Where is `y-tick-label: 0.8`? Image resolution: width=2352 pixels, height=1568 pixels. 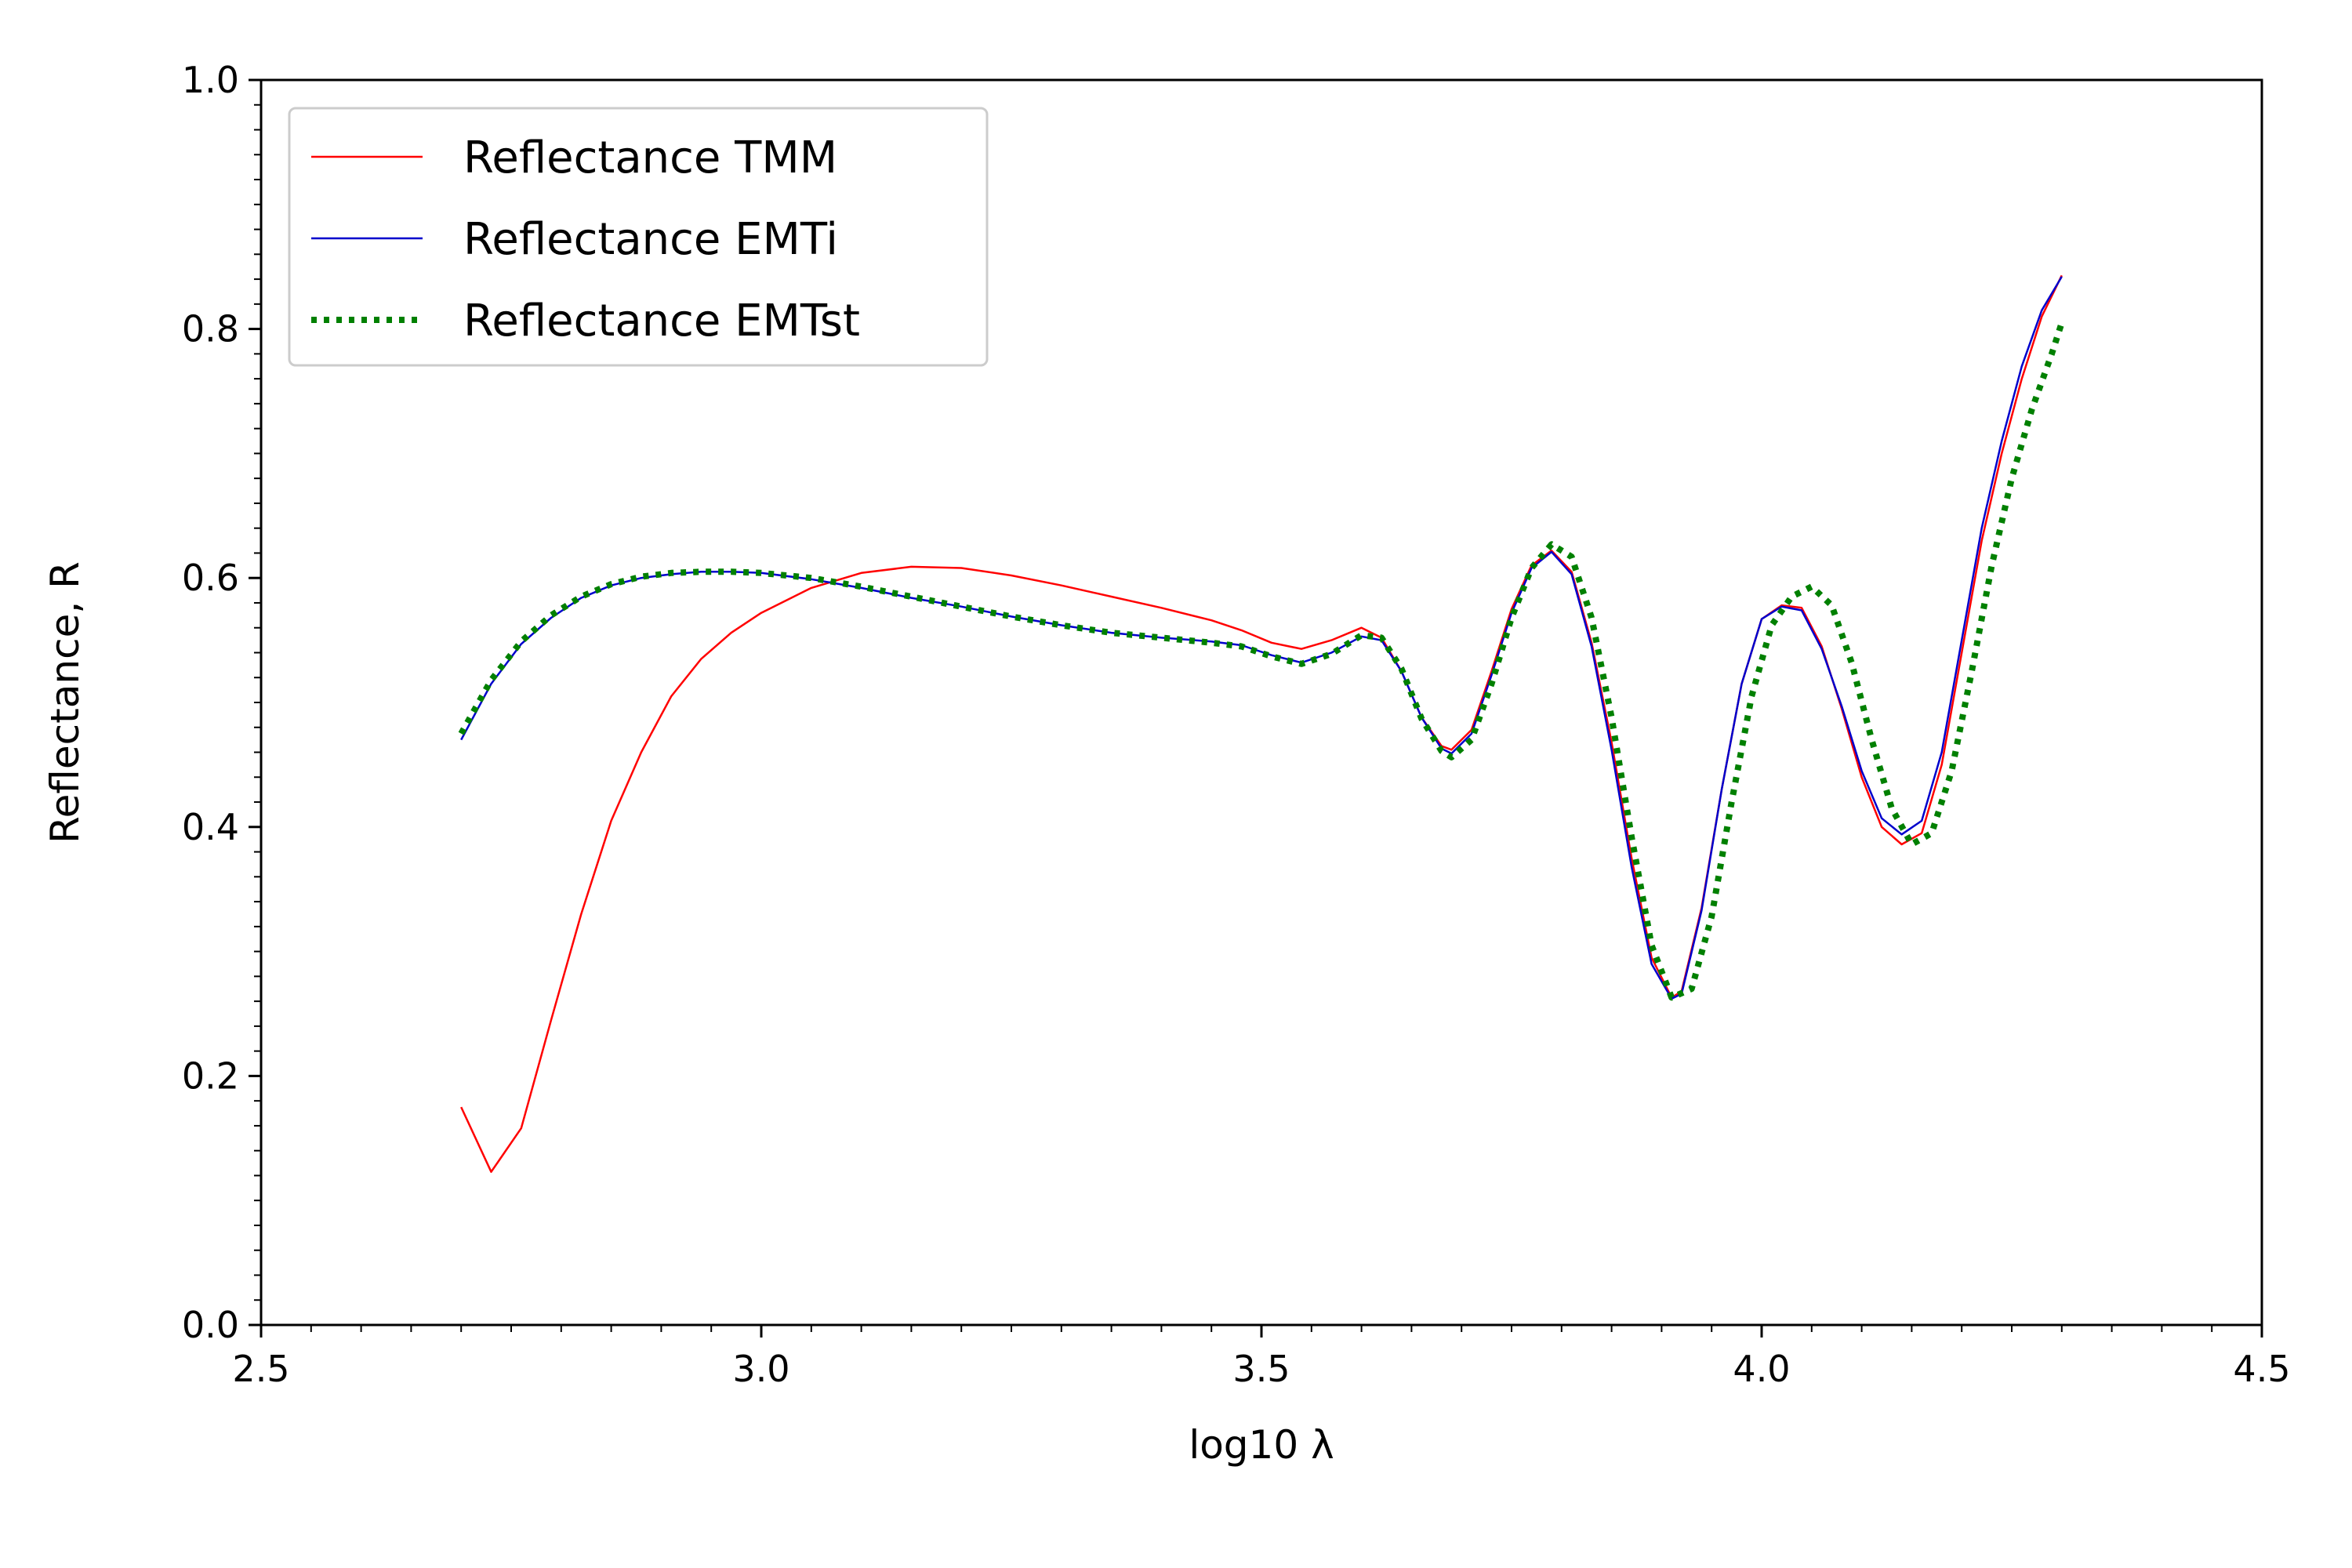 y-tick-label: 0.8 is located at coordinates (210, 329).